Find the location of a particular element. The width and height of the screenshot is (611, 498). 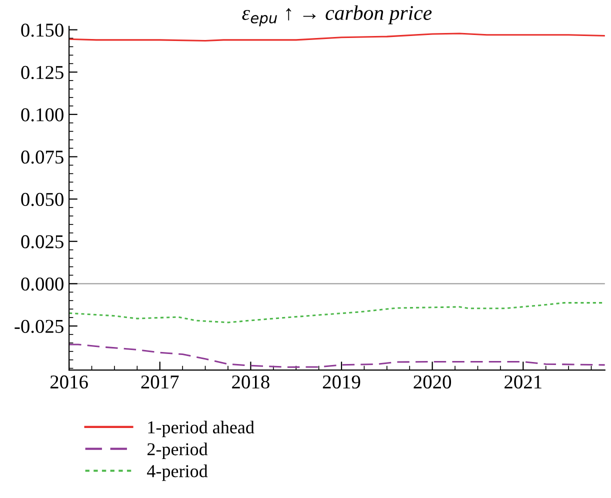

y-tick-label: 0.050 is located at coordinates (42, 199).